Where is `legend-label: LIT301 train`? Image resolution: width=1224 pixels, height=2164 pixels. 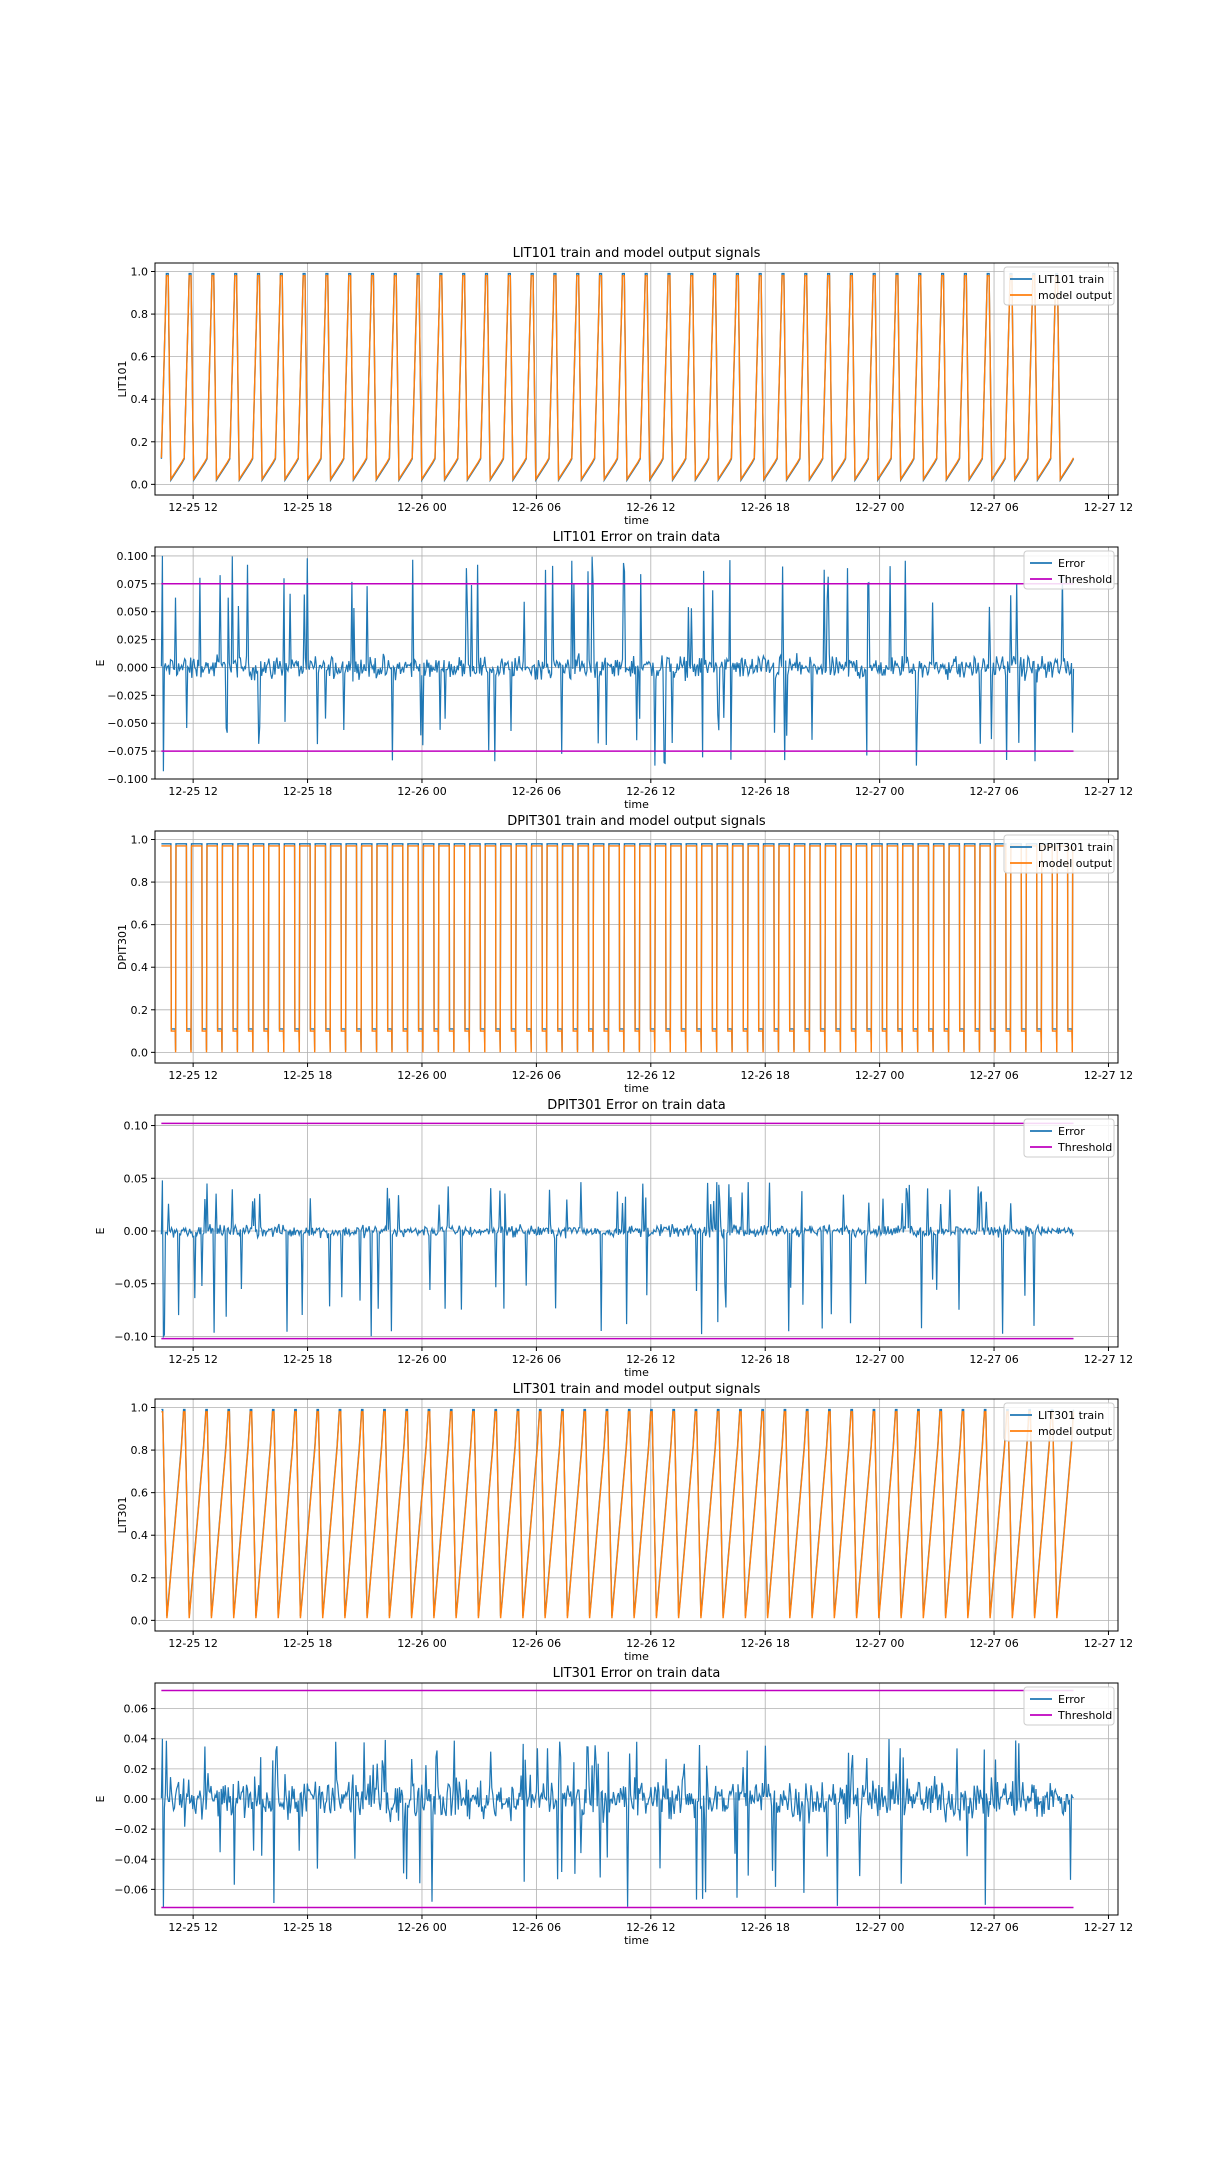 legend-label: LIT301 train is located at coordinates (1071, 1415).